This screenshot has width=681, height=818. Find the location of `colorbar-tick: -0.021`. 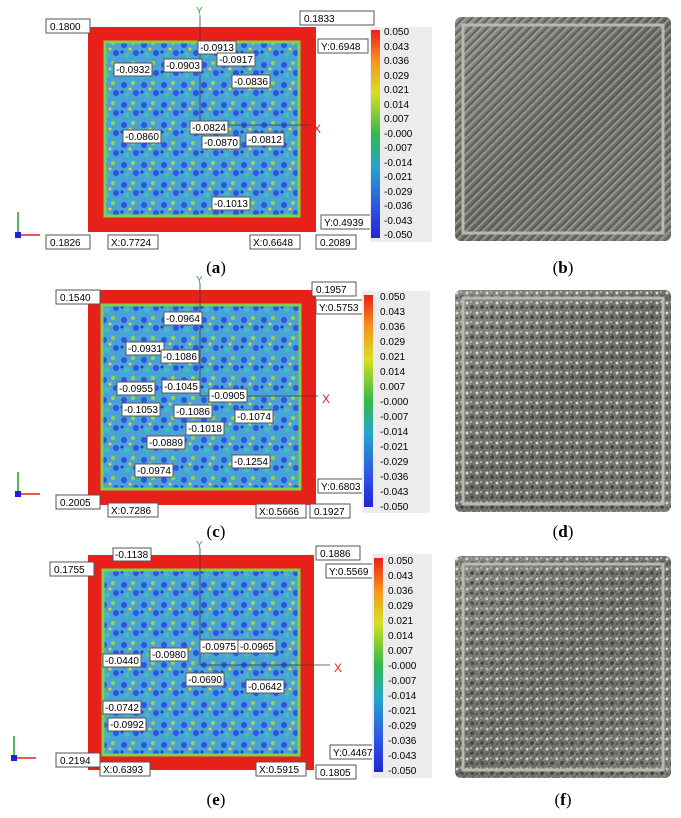

colorbar-tick: -0.021 is located at coordinates (402, 711).